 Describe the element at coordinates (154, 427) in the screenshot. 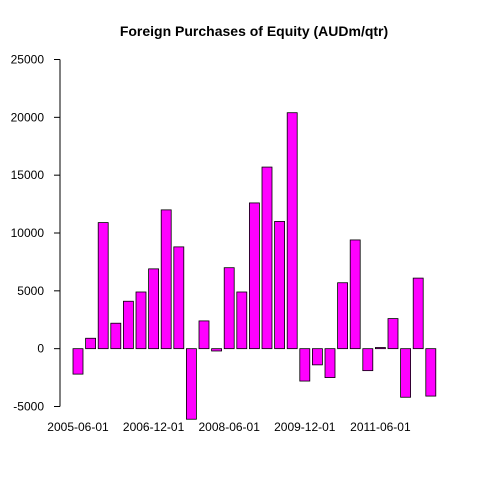

I see `x-tick-label: 2006-12-01` at that location.